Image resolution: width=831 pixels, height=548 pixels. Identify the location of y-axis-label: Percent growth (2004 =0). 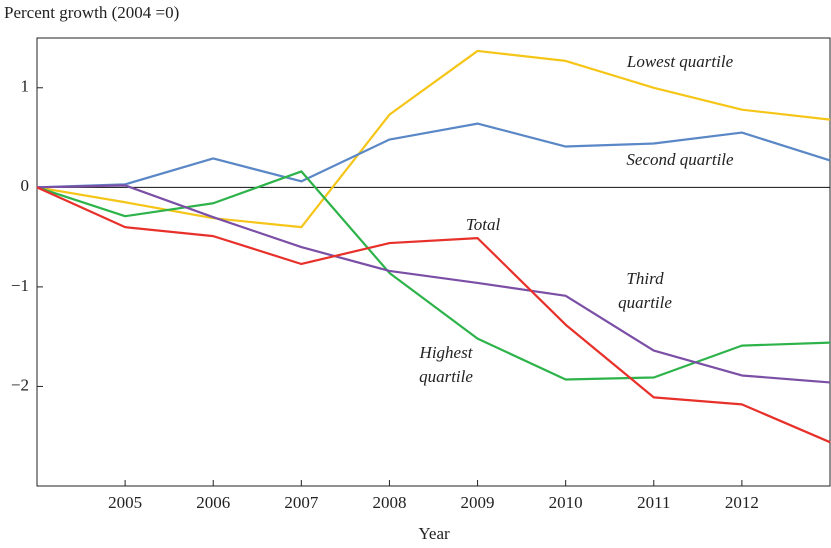
(91, 12).